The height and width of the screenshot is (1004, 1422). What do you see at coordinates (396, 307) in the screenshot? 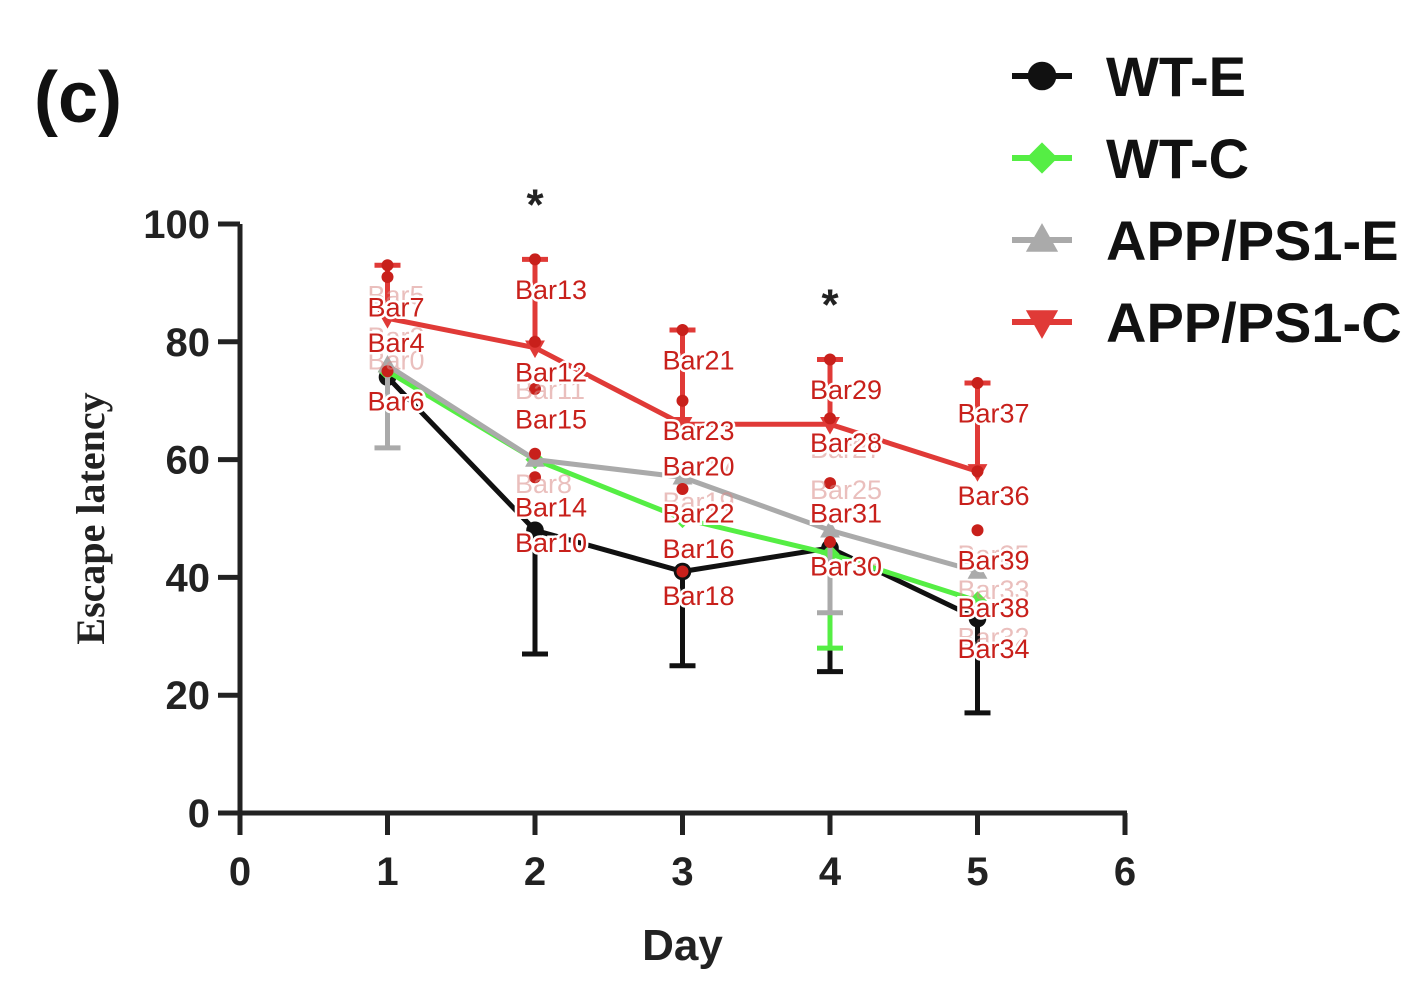
I see `annotation-label-bar7: Bar7` at bounding box center [396, 307].